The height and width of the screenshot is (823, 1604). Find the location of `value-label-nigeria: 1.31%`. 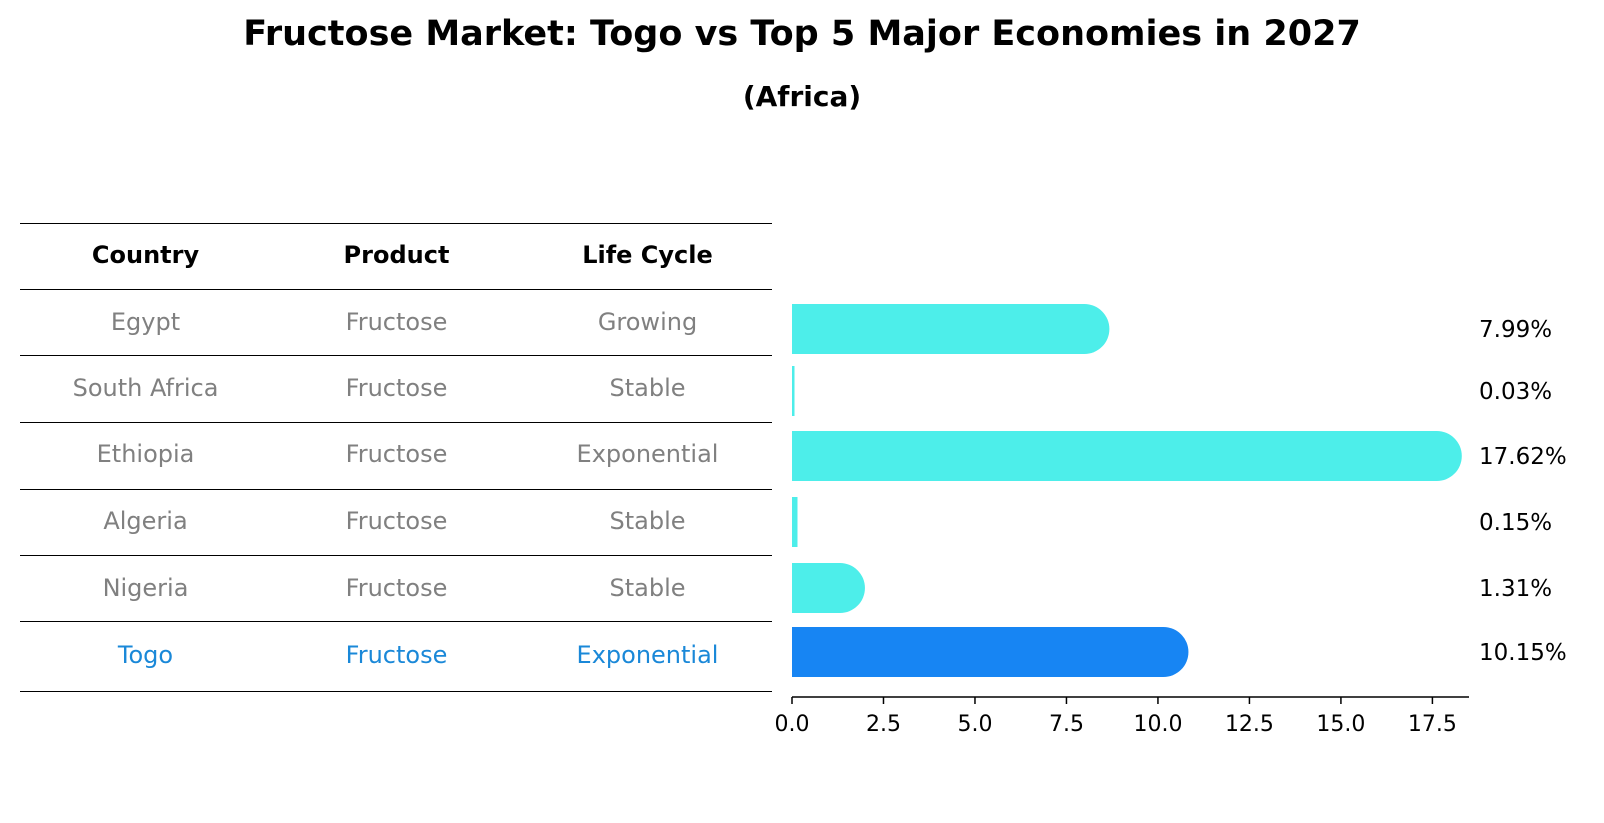

value-label-nigeria: 1.31% is located at coordinates (1515, 589).